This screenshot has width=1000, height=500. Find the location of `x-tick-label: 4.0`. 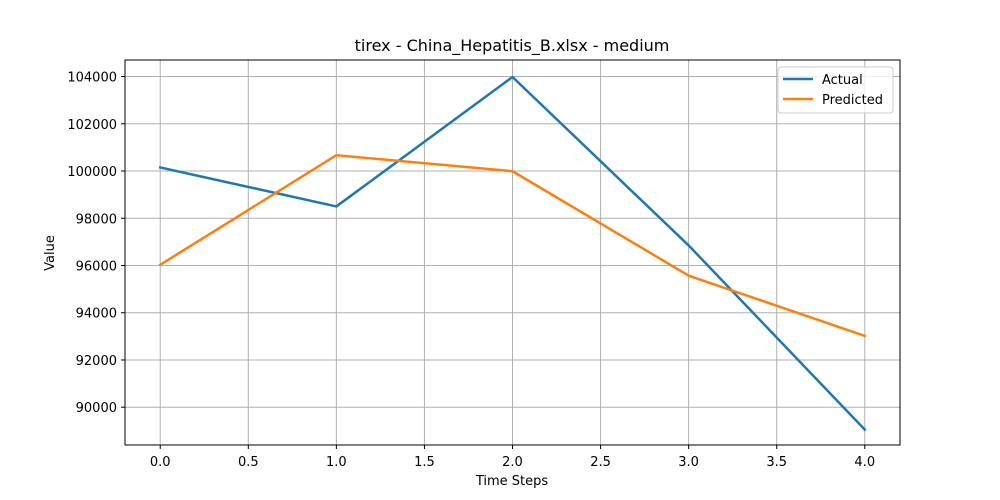

x-tick-label: 4.0 is located at coordinates (864, 462).